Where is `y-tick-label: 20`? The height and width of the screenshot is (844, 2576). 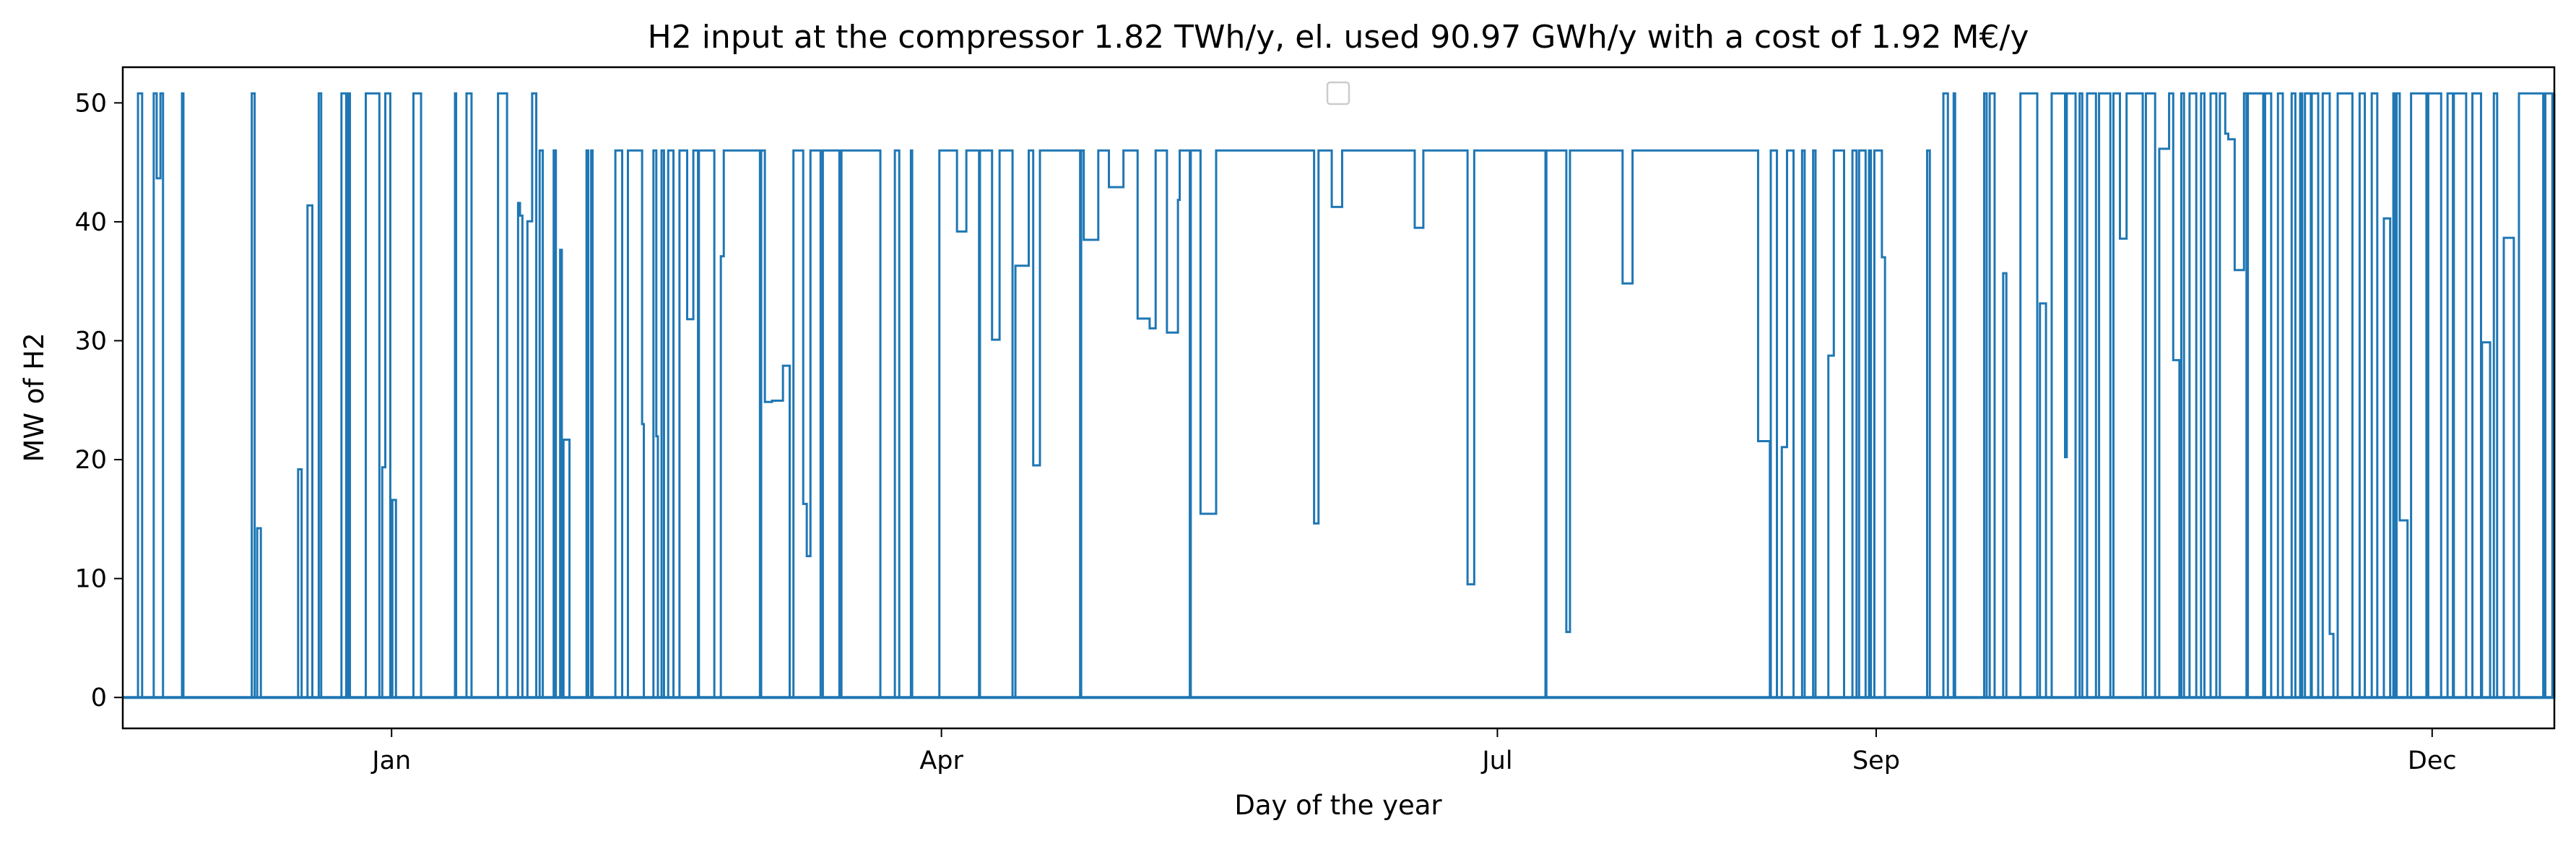 y-tick-label: 20 is located at coordinates (90, 460).